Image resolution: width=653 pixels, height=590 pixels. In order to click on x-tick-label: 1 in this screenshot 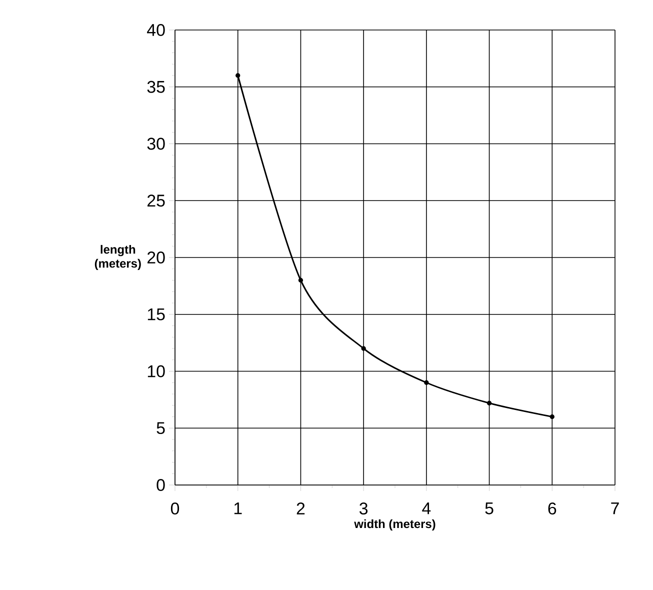, I will do `click(238, 508)`.